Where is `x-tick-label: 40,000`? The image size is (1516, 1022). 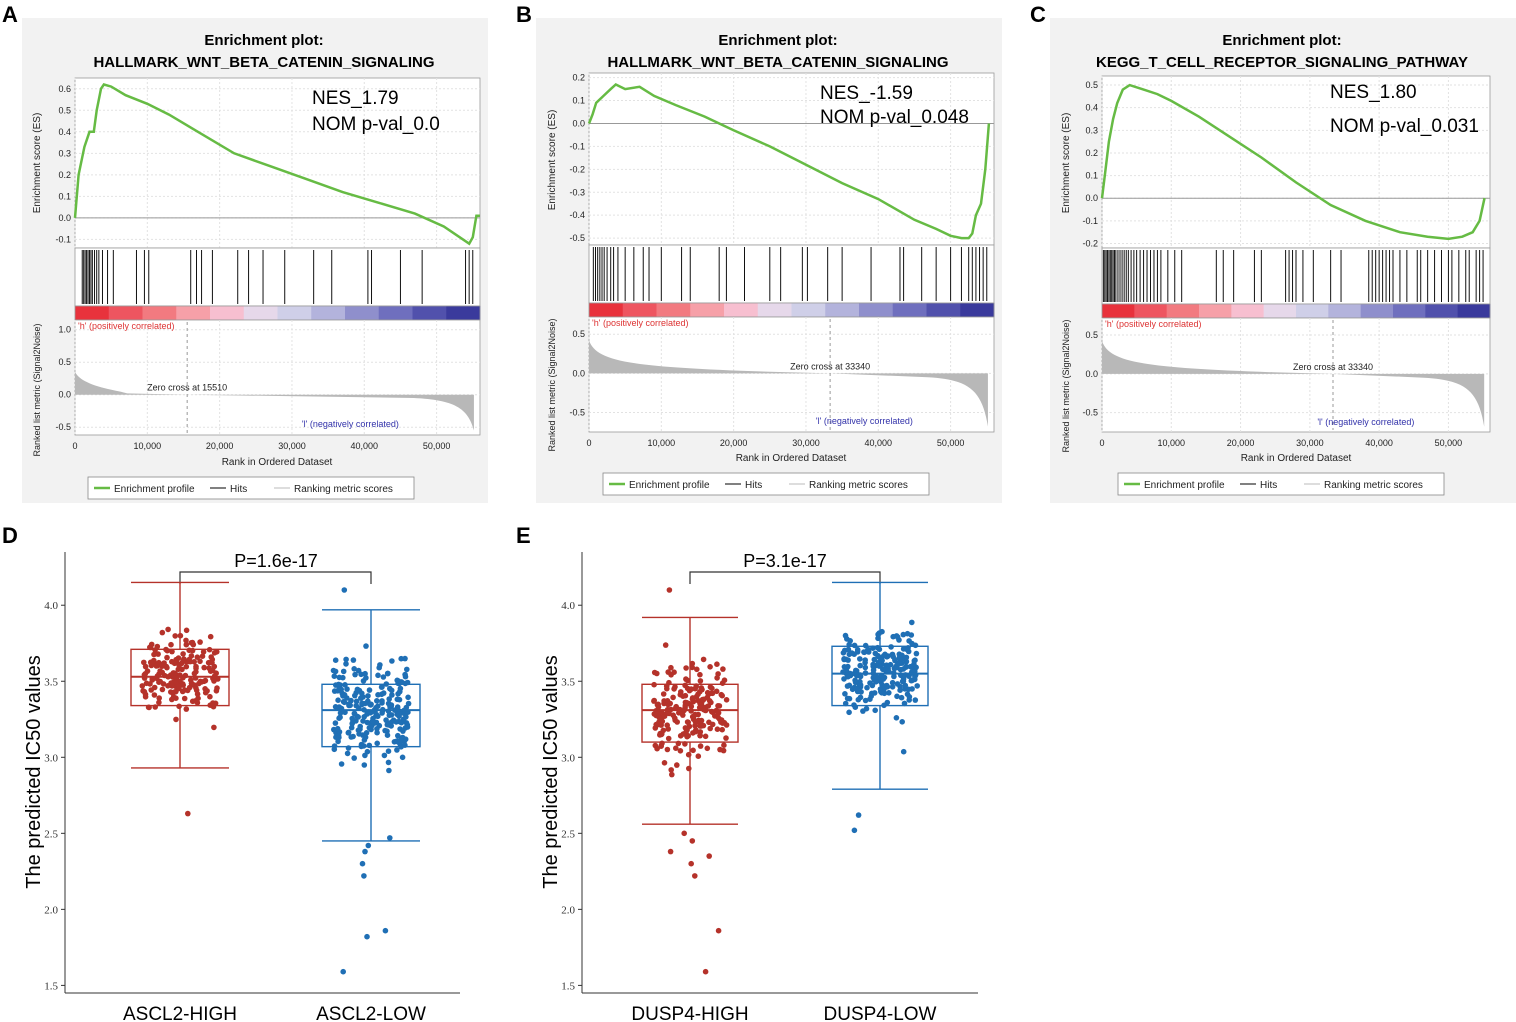 x-tick-label: 40,000 is located at coordinates (879, 443).